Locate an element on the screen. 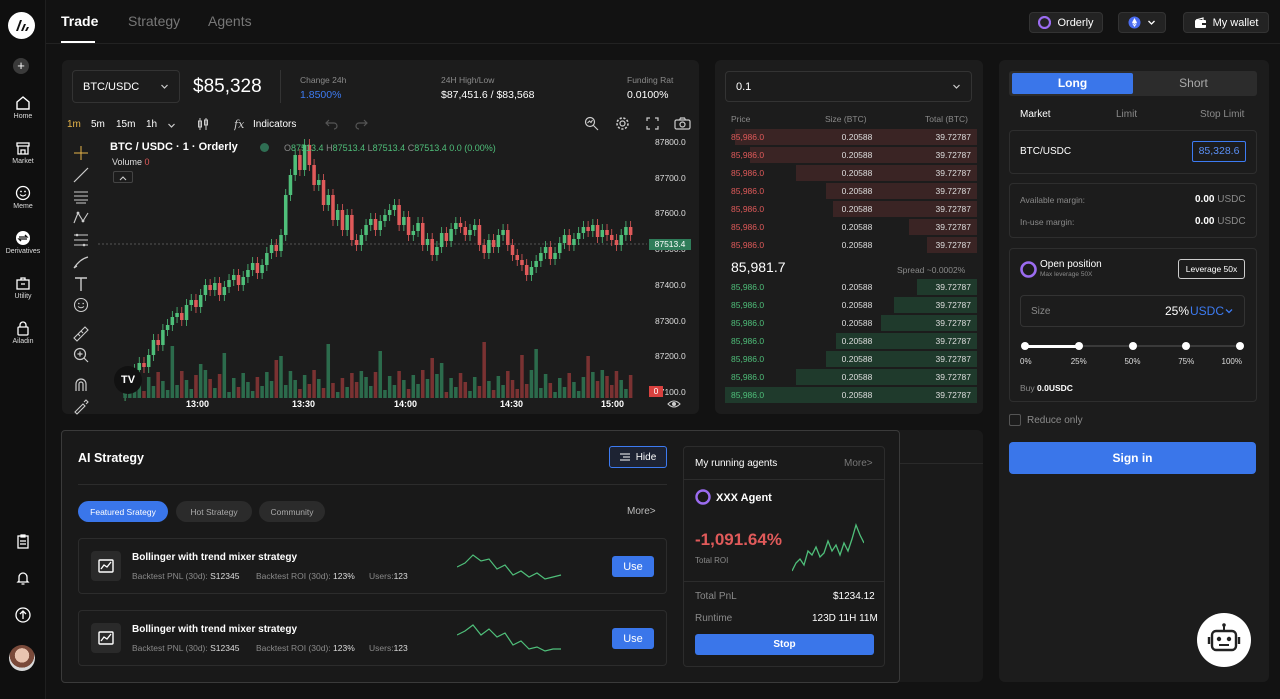 Image resolution: width=1280 pixels, height=699 pixels. add-button: + is located at coordinates (21, 66).